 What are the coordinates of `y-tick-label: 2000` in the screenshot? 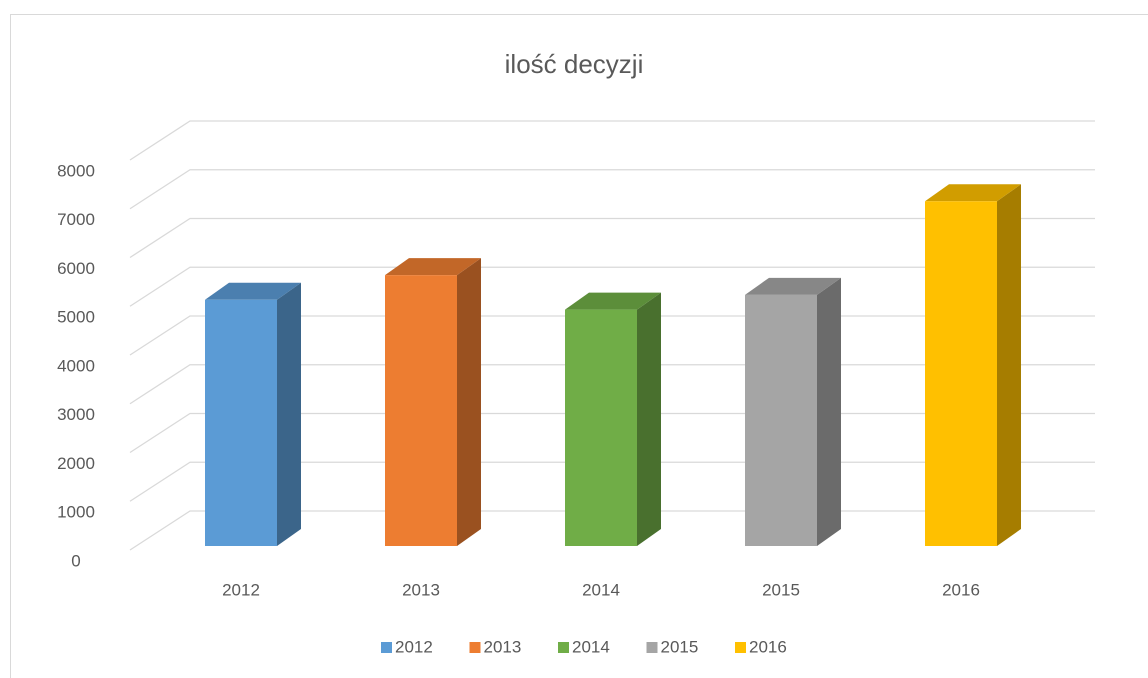 It's located at (76, 463).